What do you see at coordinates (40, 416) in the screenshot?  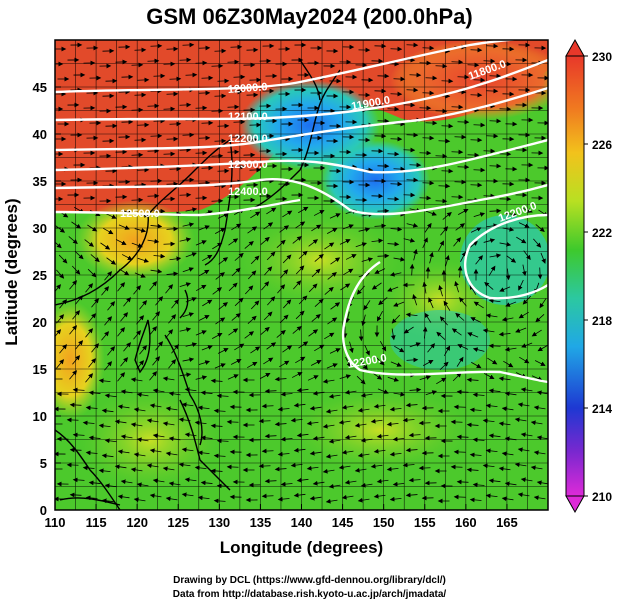 I see `y-tick-label: 10` at bounding box center [40, 416].